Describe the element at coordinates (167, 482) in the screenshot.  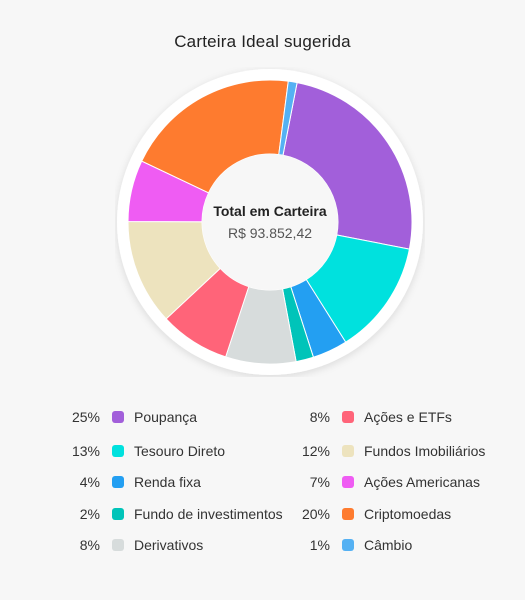
I see `legend-label: Renda fixa` at that location.